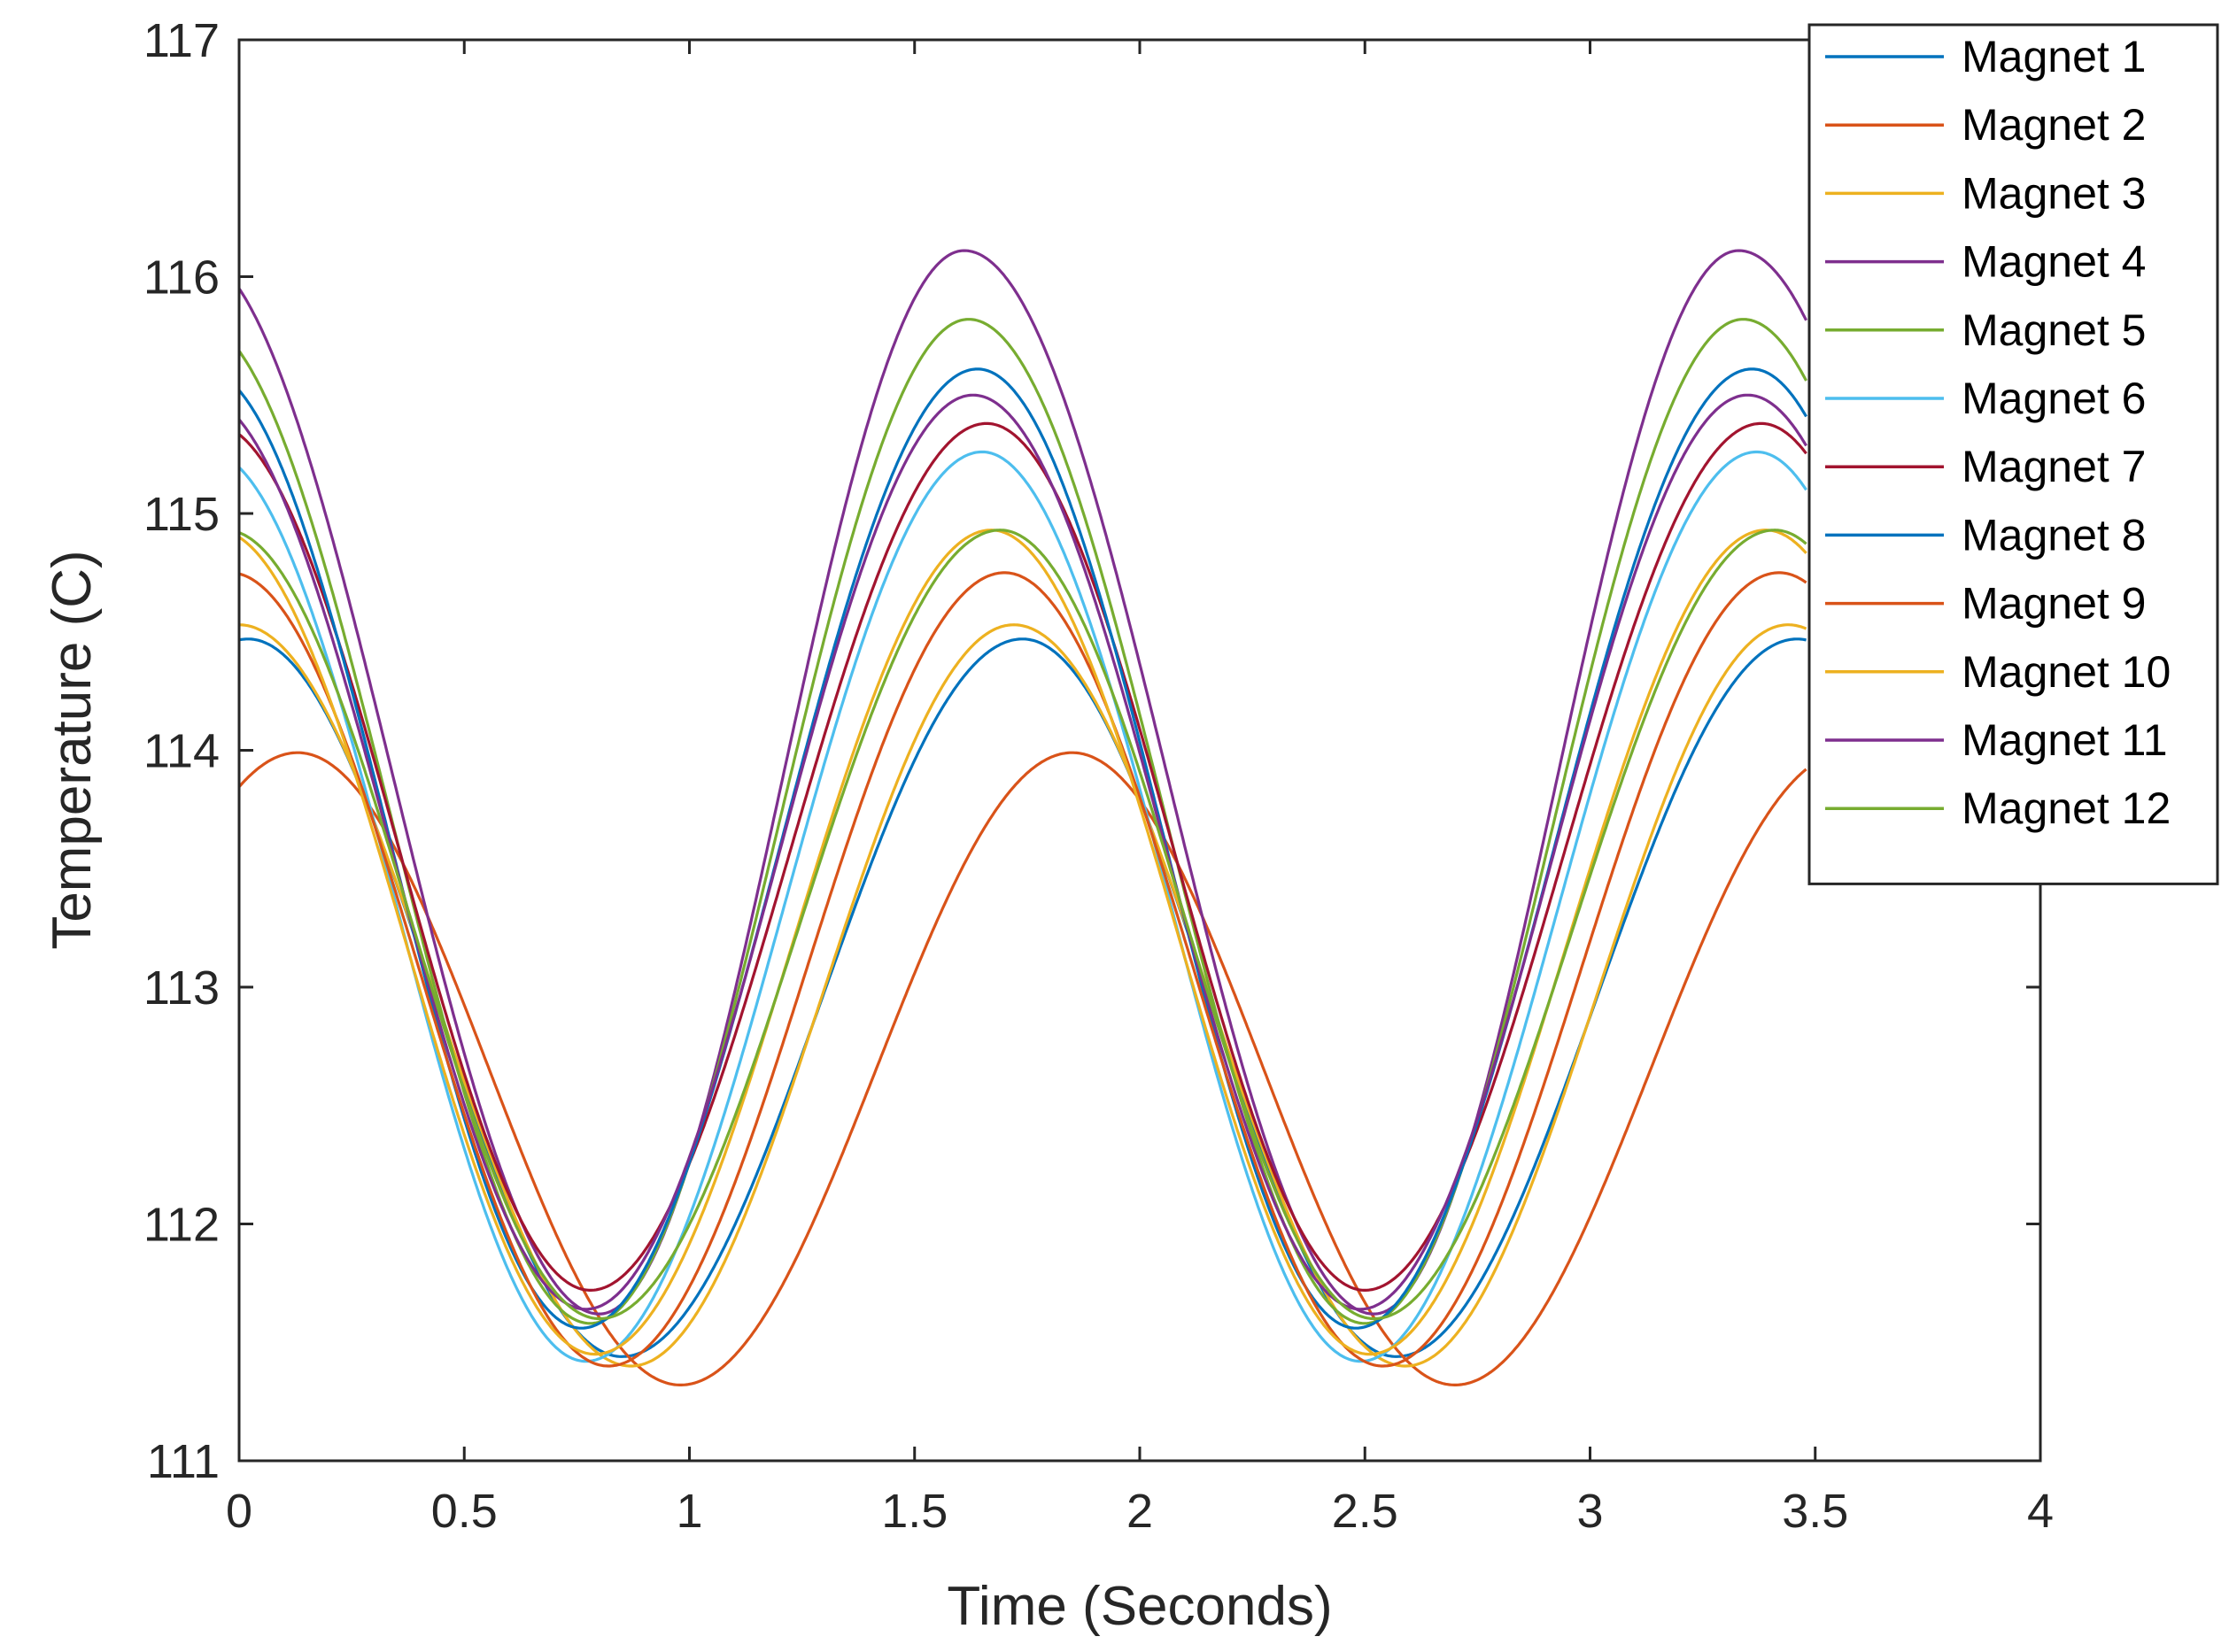 The width and height of the screenshot is (2229, 1652). What do you see at coordinates (2054, 193) in the screenshot?
I see `legend-label-magnet-3: Magnet 3` at bounding box center [2054, 193].